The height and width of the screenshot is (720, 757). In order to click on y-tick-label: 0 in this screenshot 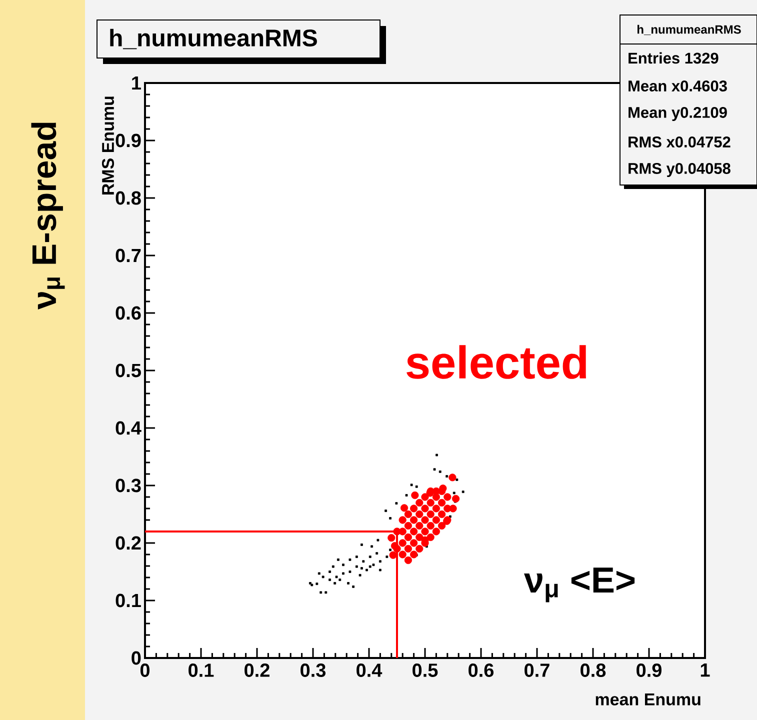, I will do `click(136, 658)`.